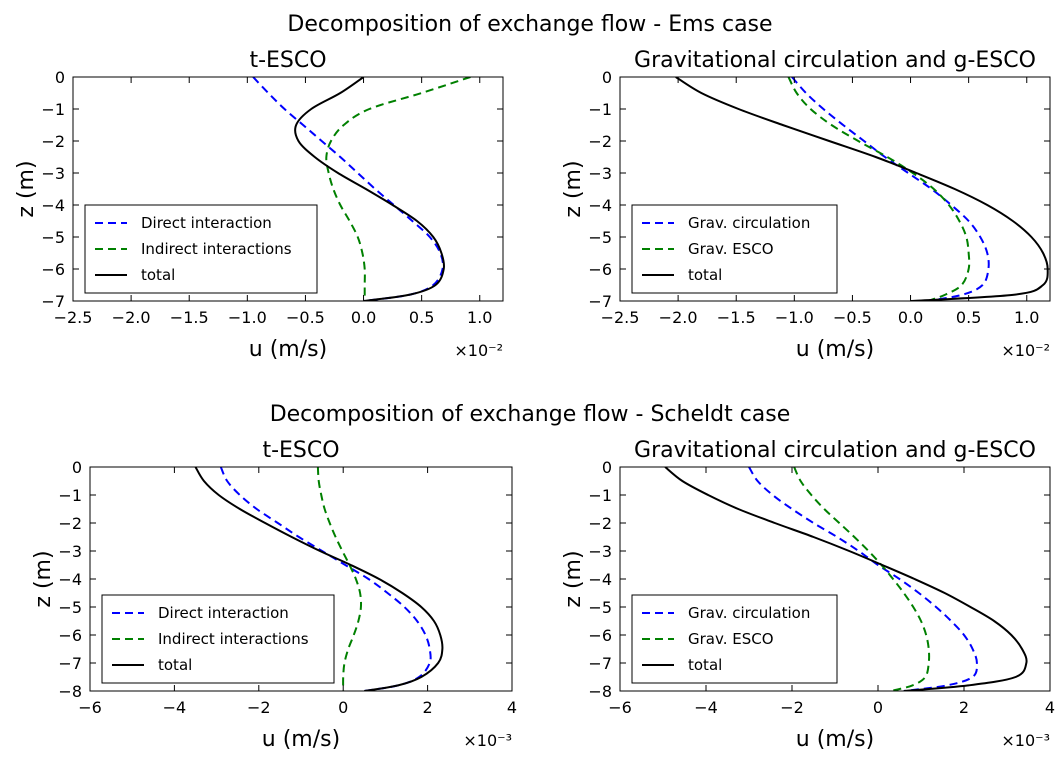 The width and height of the screenshot is (1060, 759). Describe the element at coordinates (852, 317) in the screenshot. I see `x-tick-label: −0.5` at that location.